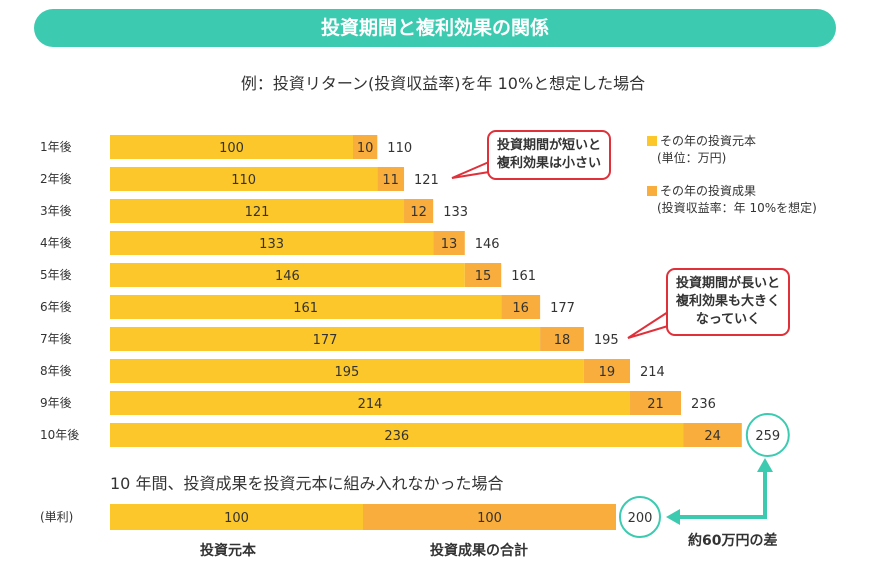 Image resolution: width=886 pixels, height=581 pixels. I want to click on principal-value-label: 110, so click(243, 180).